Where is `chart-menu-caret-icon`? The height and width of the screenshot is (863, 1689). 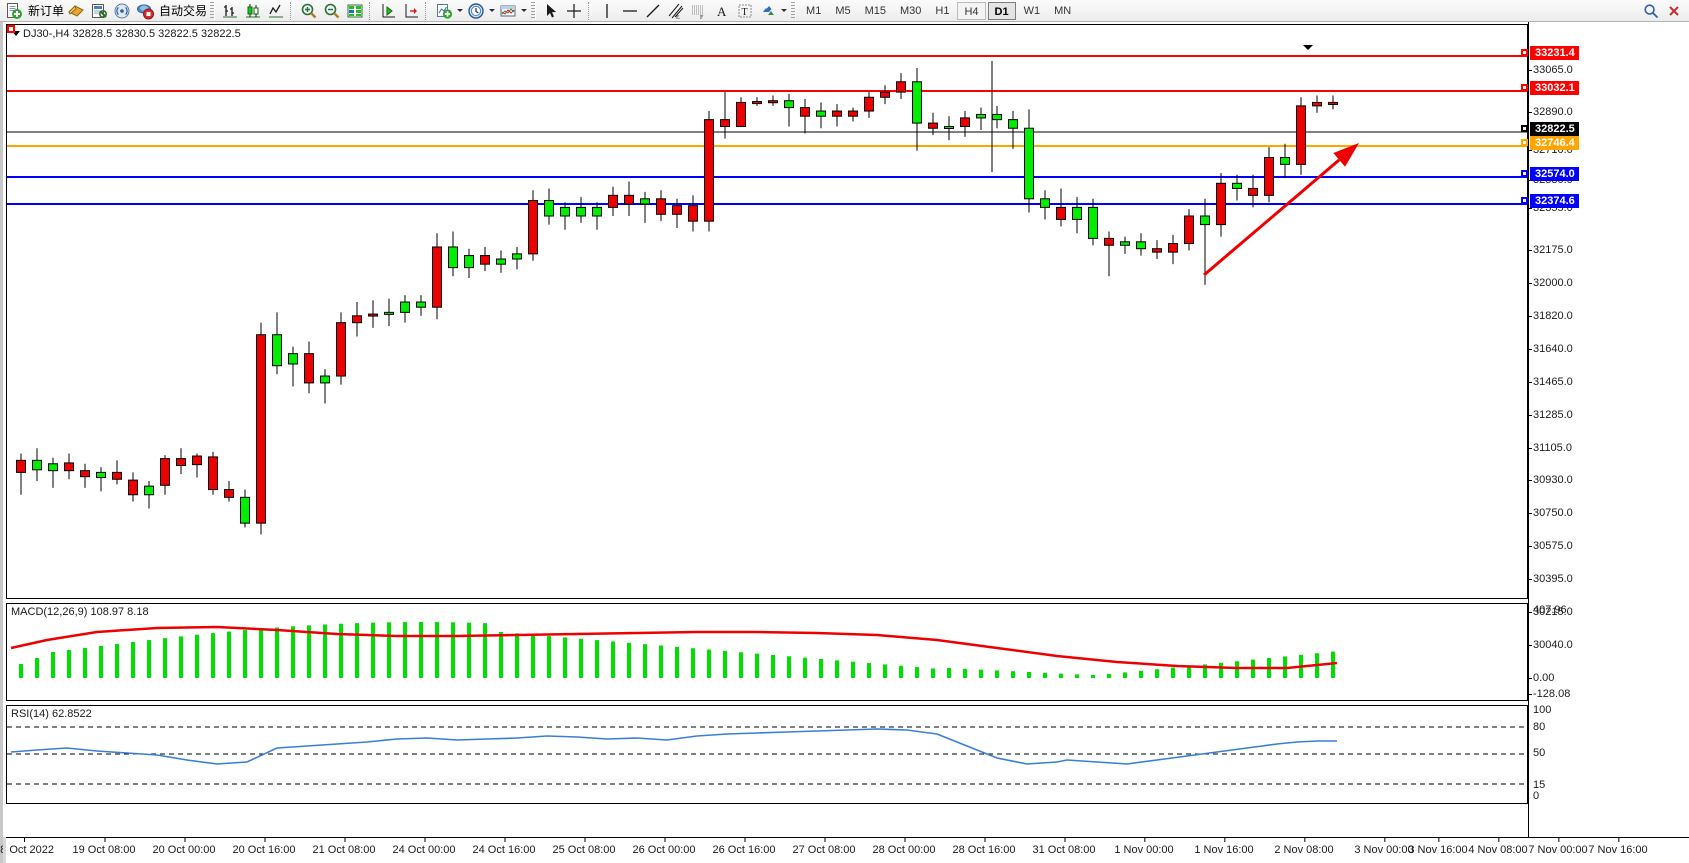
chart-menu-caret-icon is located at coordinates (16, 33).